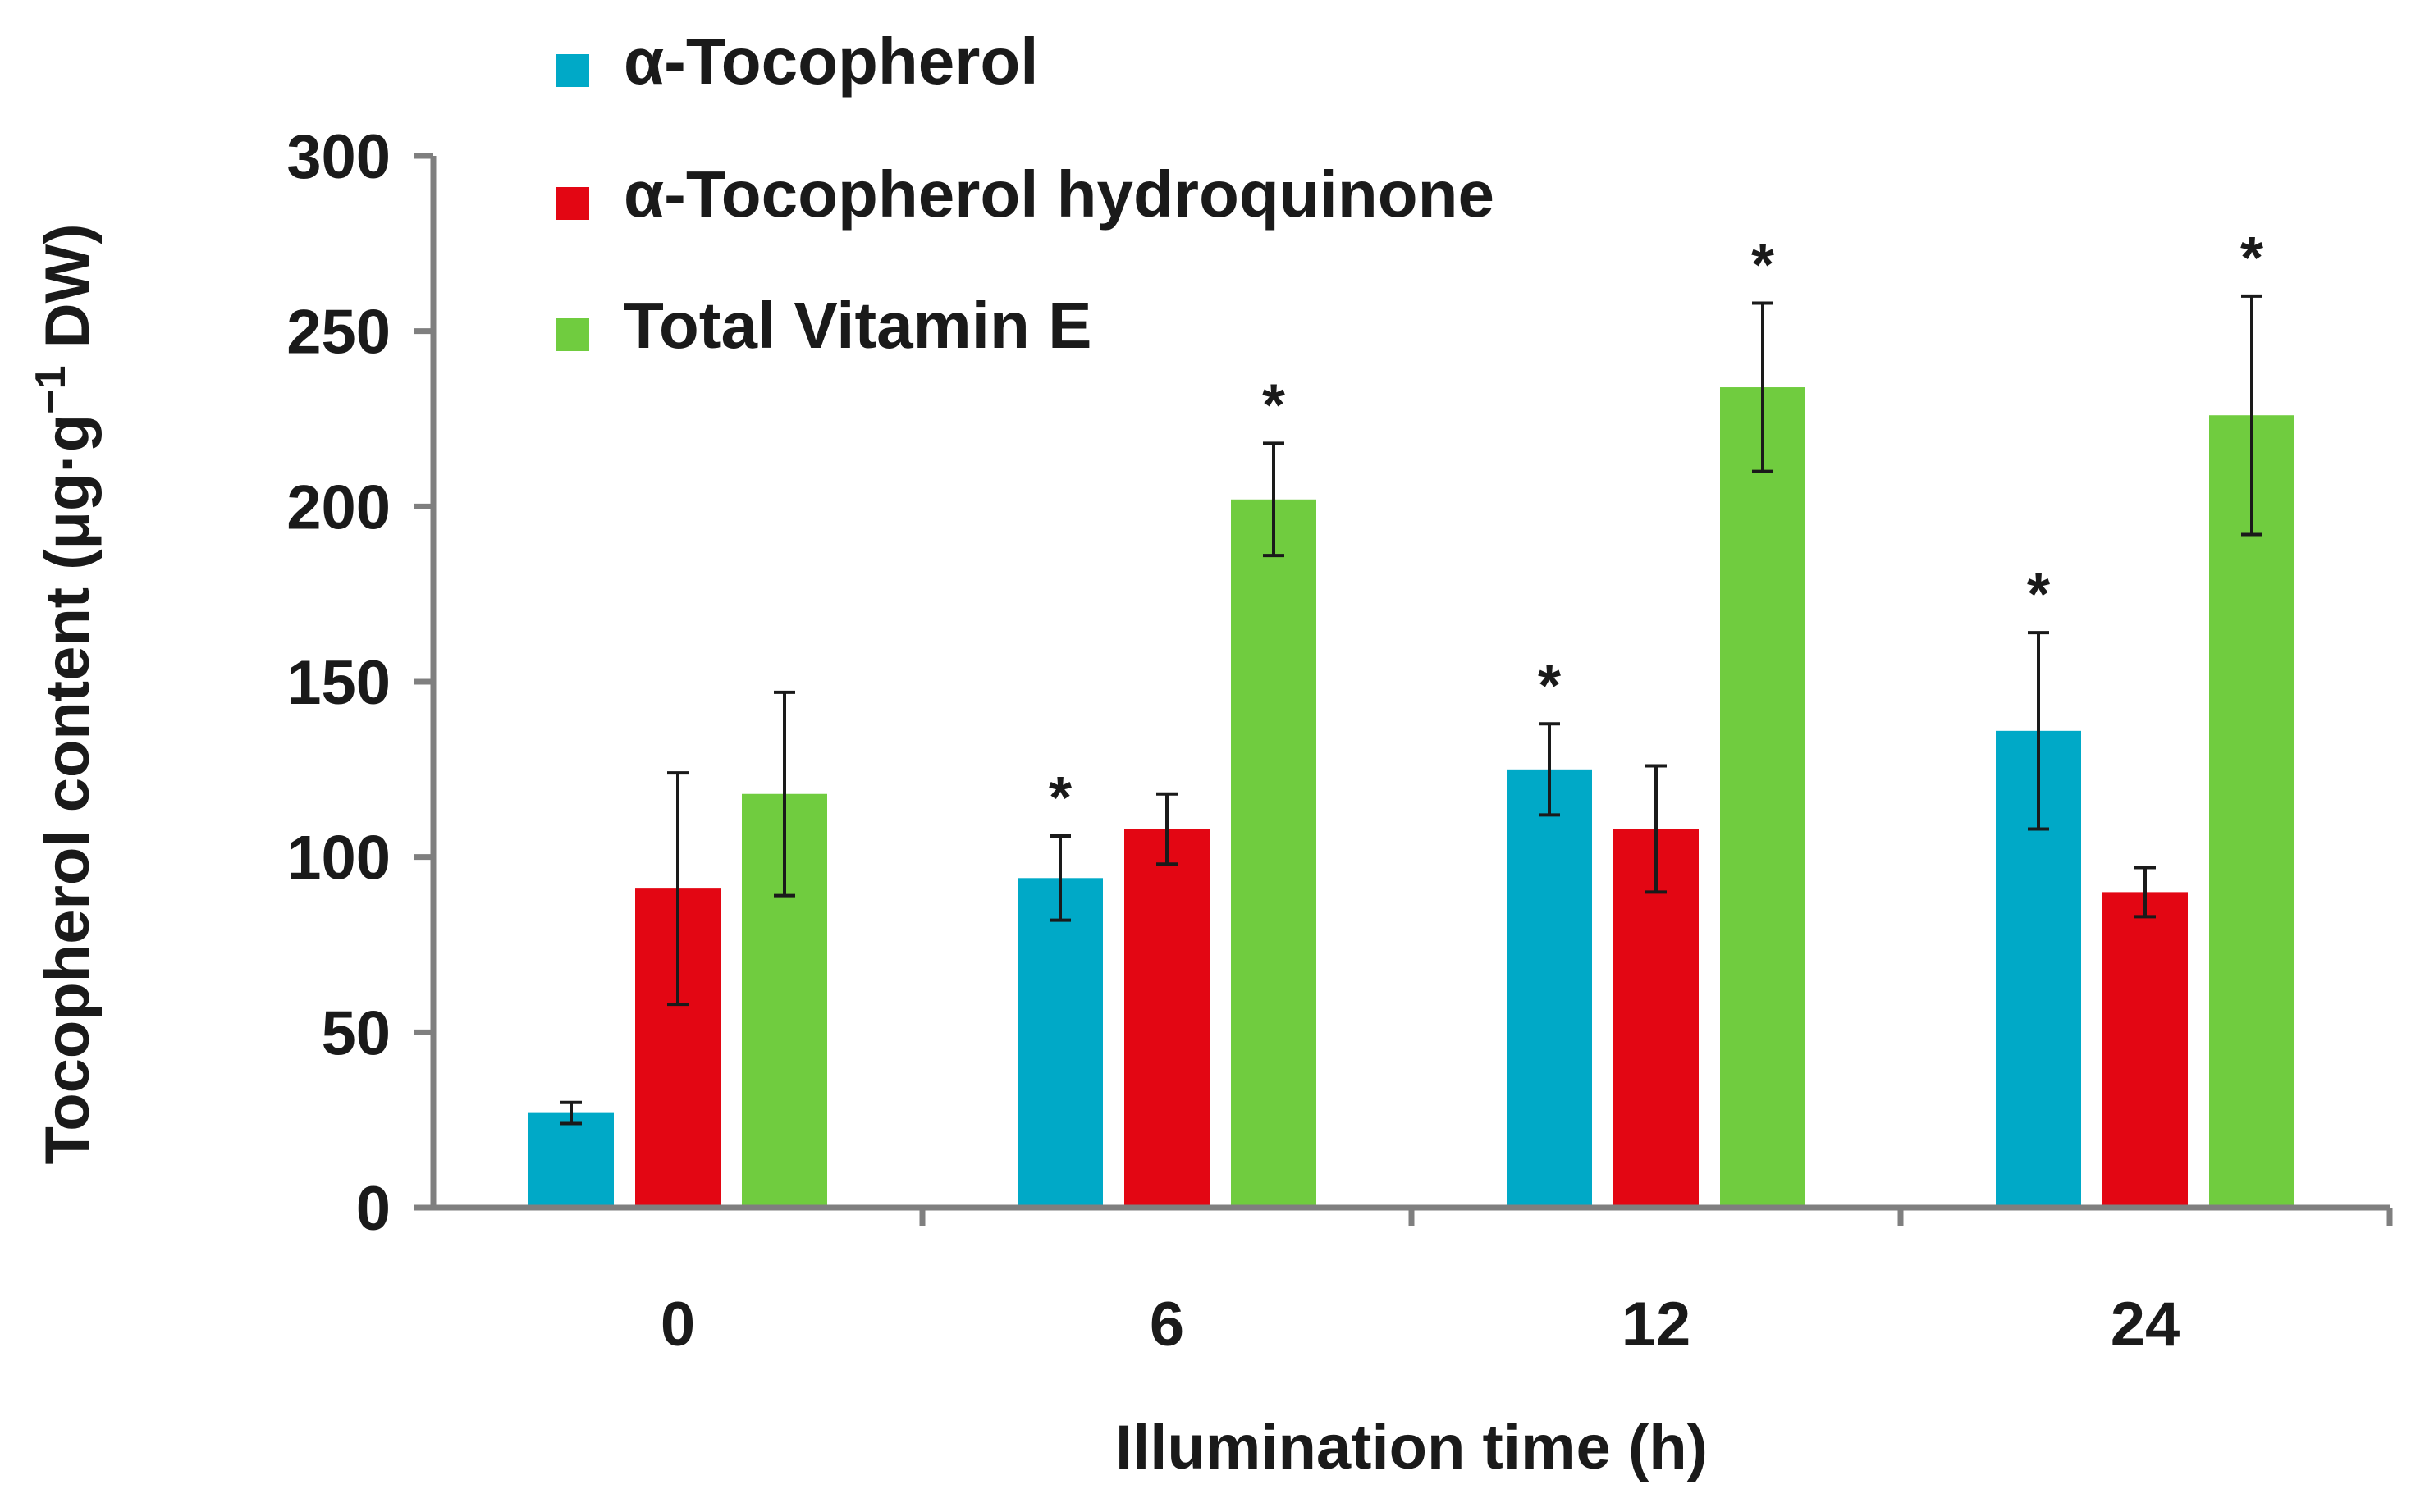  What do you see at coordinates (68, 294) in the screenshot?
I see `y-axis-title-suffix: DW)` at bounding box center [68, 294].